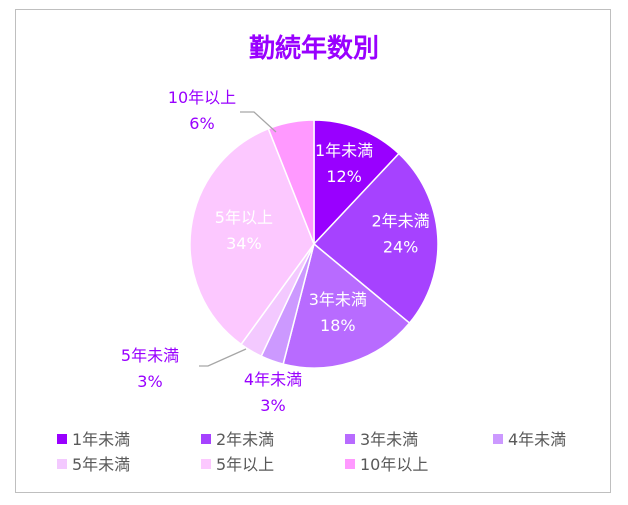 The width and height of the screenshot is (628, 505). I want to click on slice-label-name-6: 5年以上, so click(244, 217).